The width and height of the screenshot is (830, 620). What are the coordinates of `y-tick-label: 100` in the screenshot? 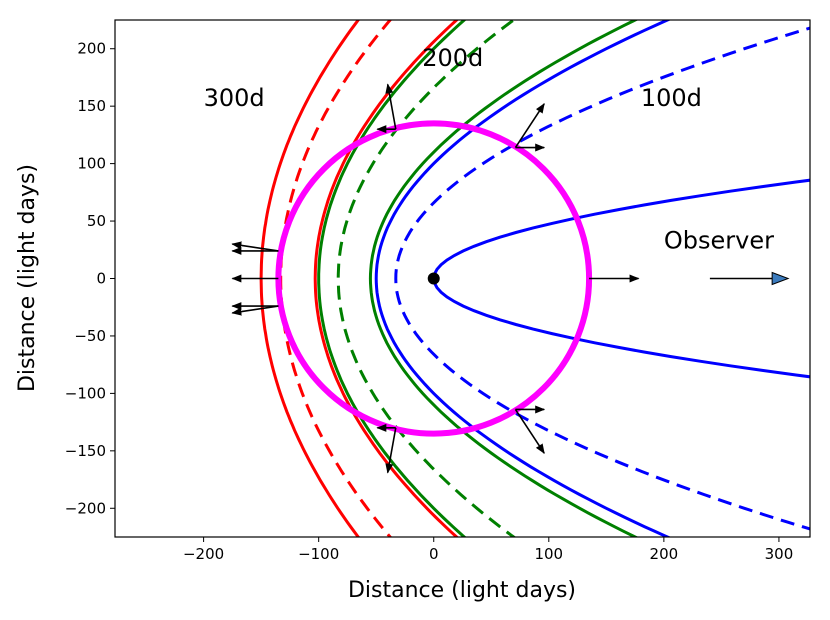 It's located at (91, 164).